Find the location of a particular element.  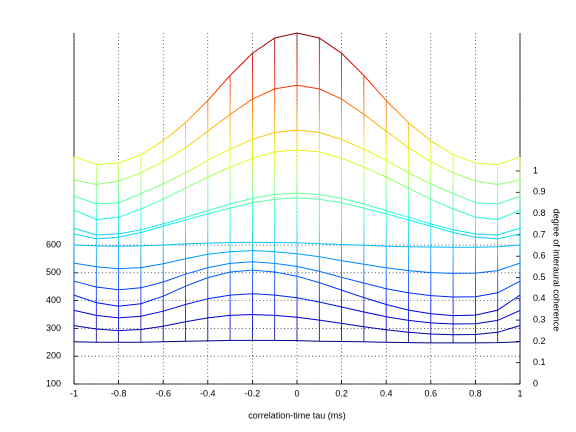

y-tick-label: 600 is located at coordinates (53, 244).